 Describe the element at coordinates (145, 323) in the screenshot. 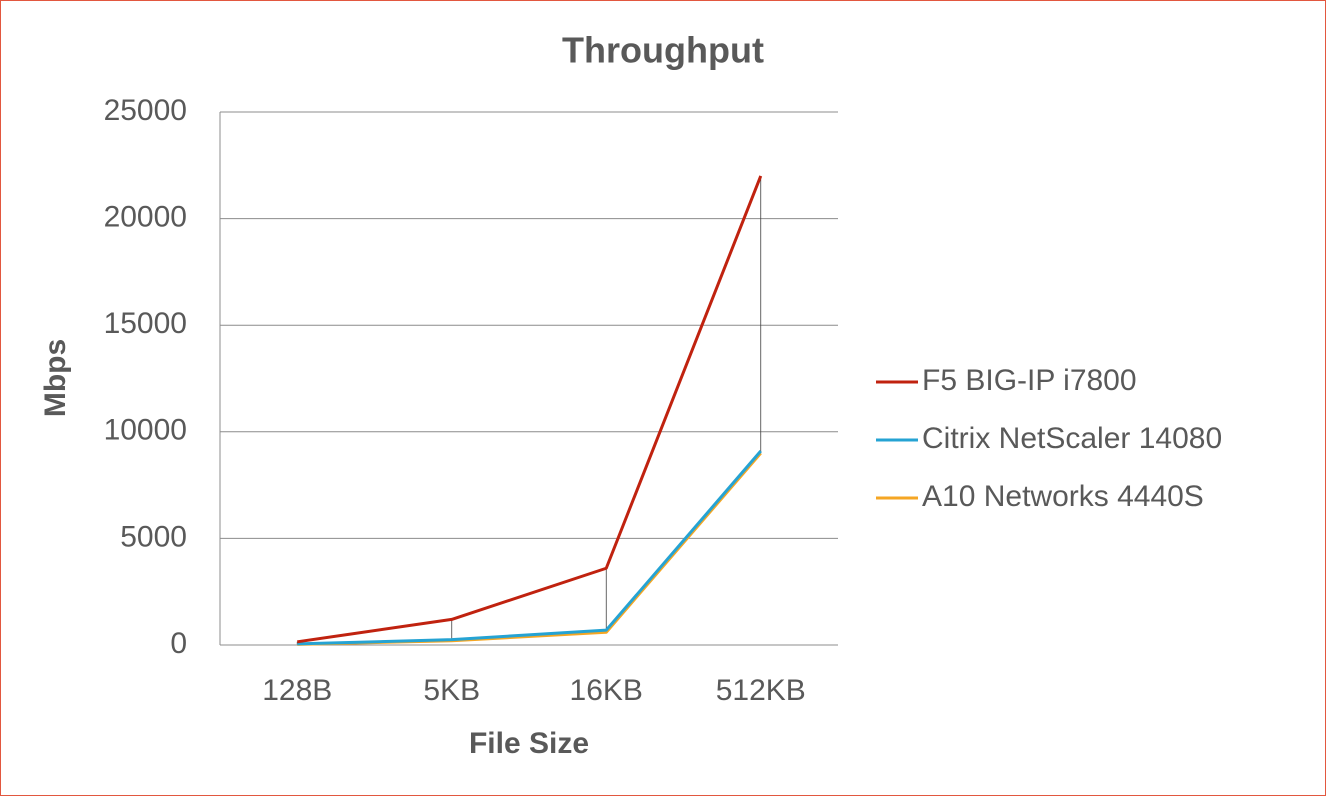

I see `y-tick-label: 15000` at that location.